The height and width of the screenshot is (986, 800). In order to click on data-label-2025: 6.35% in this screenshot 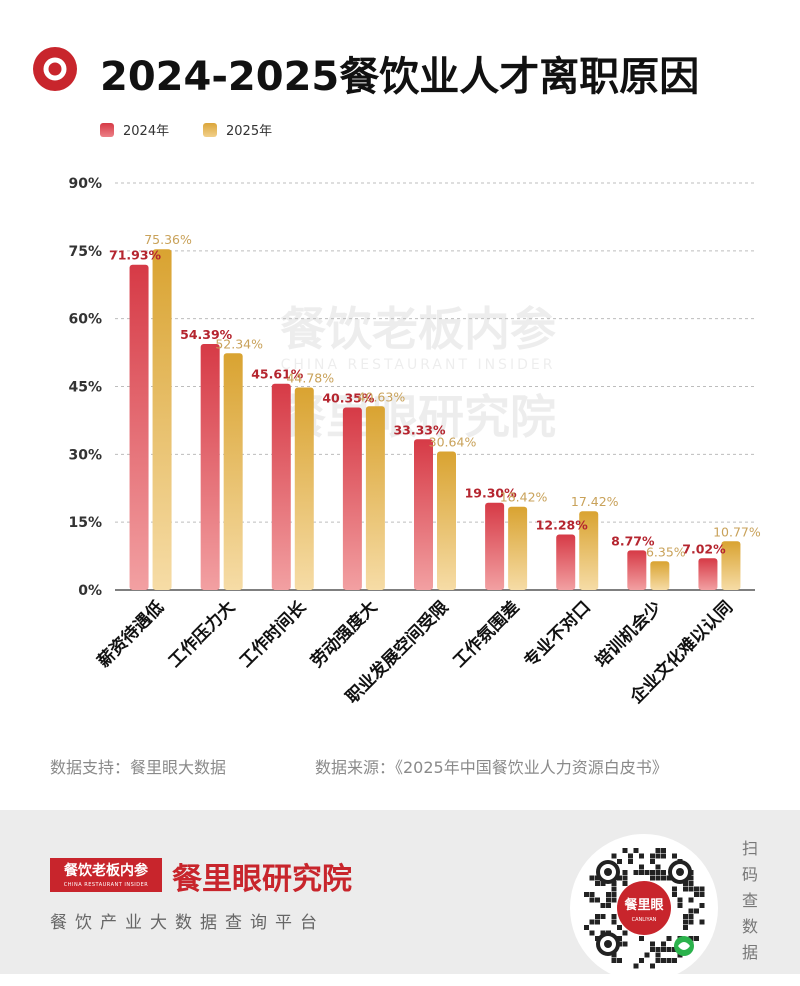, I will do `click(666, 551)`.